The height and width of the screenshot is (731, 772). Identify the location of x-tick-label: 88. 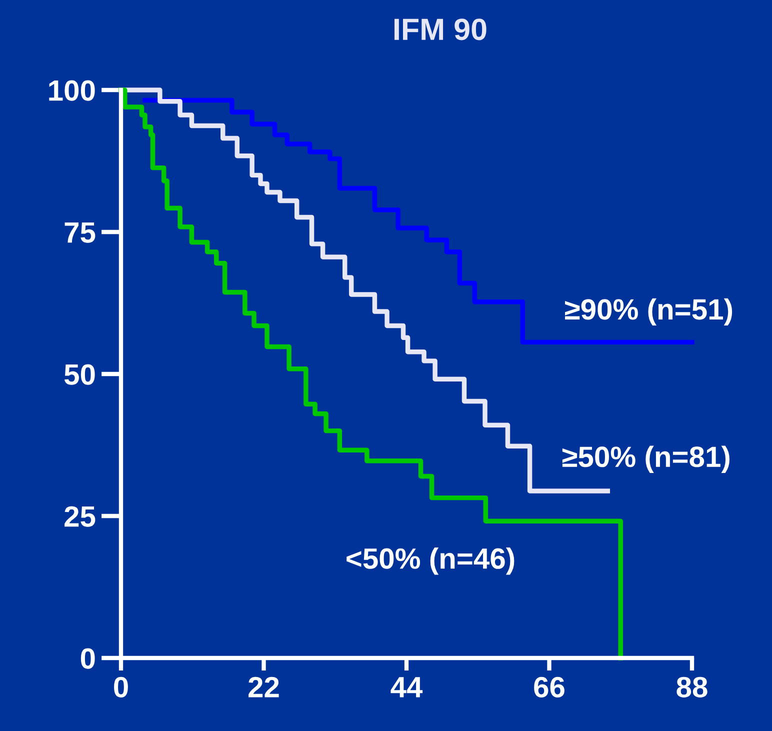
(692, 687).